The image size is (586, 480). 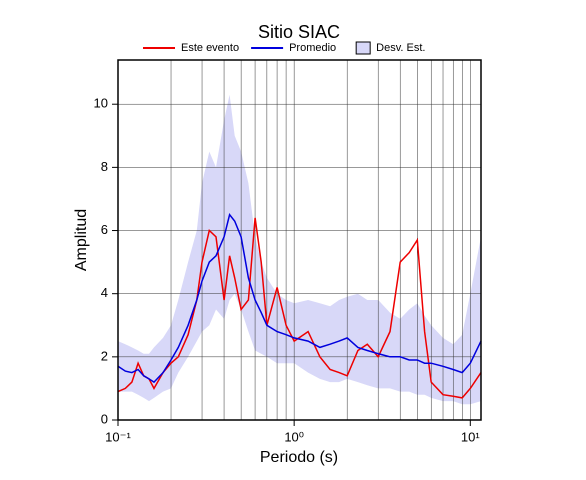 I want to click on x-tick-label: 10⁻¹, so click(x=118, y=436).